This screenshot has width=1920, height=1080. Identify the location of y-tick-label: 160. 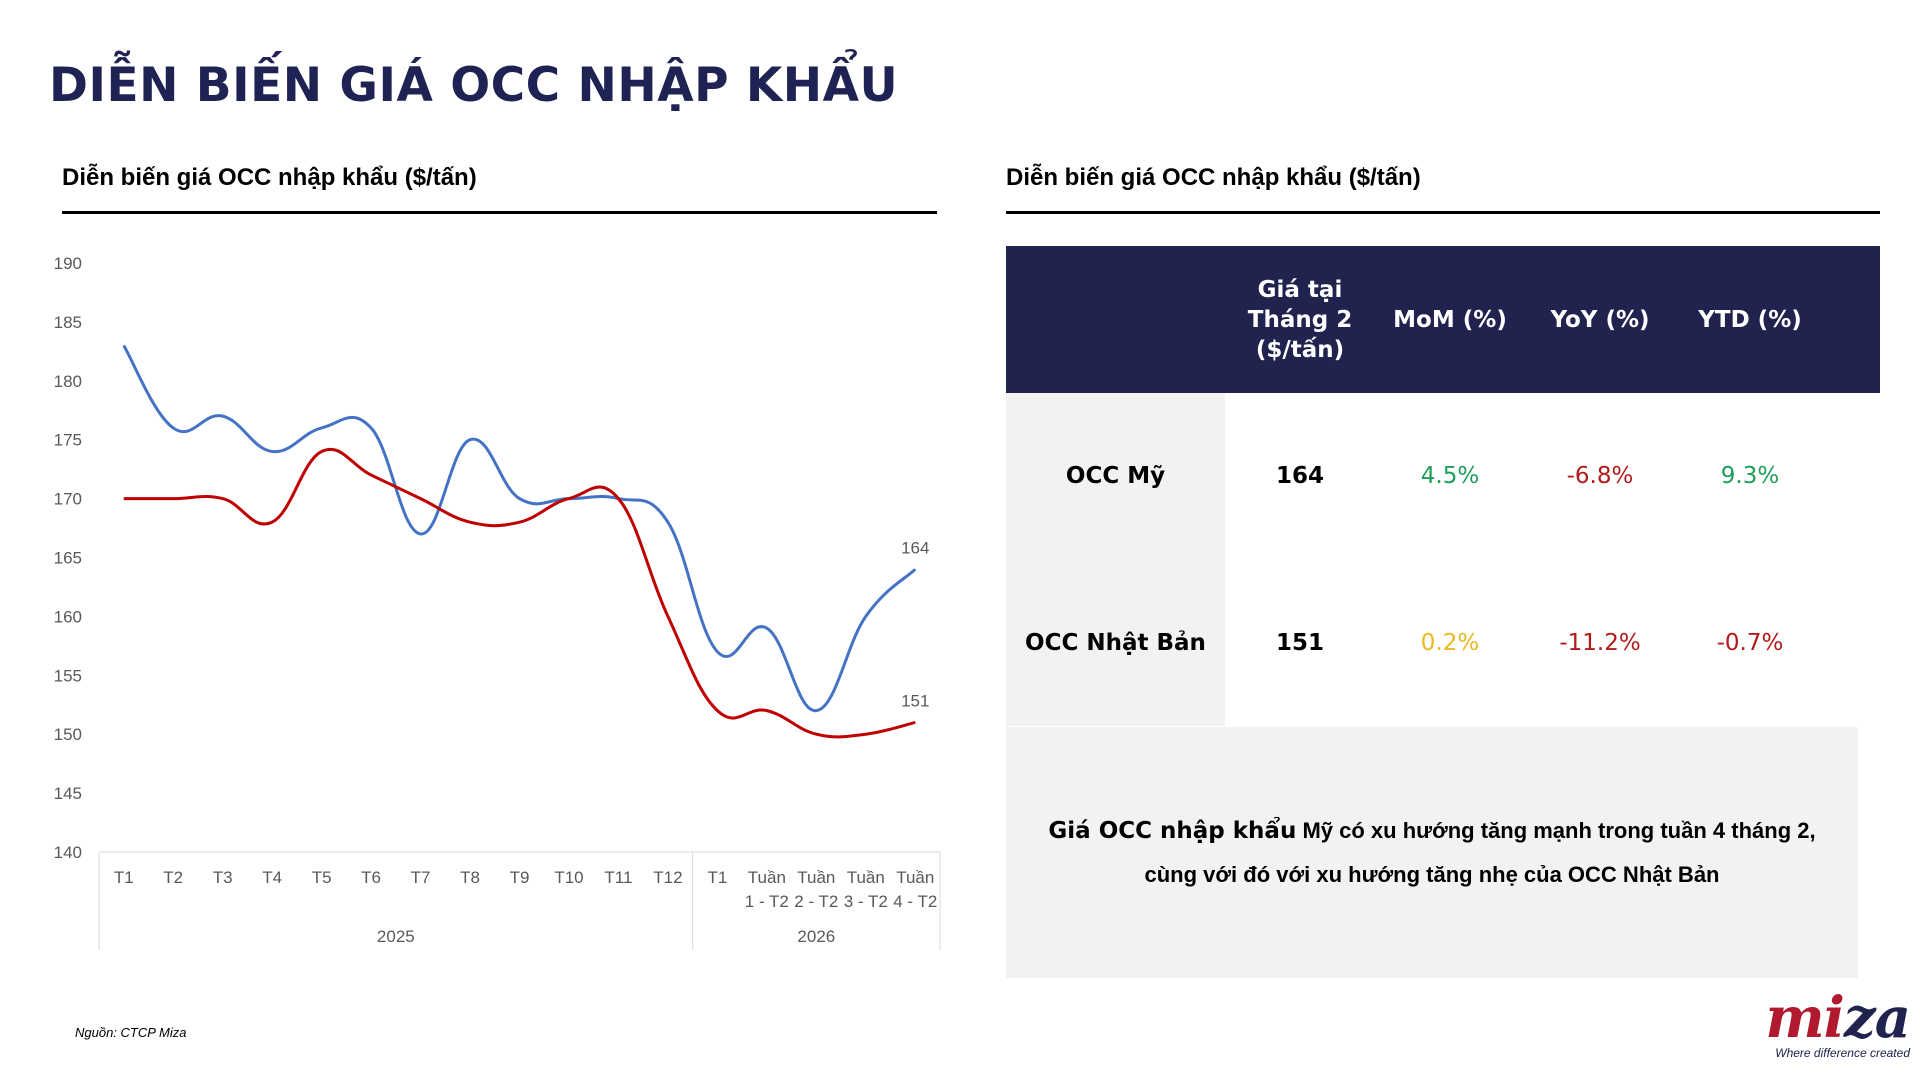
(68, 616).